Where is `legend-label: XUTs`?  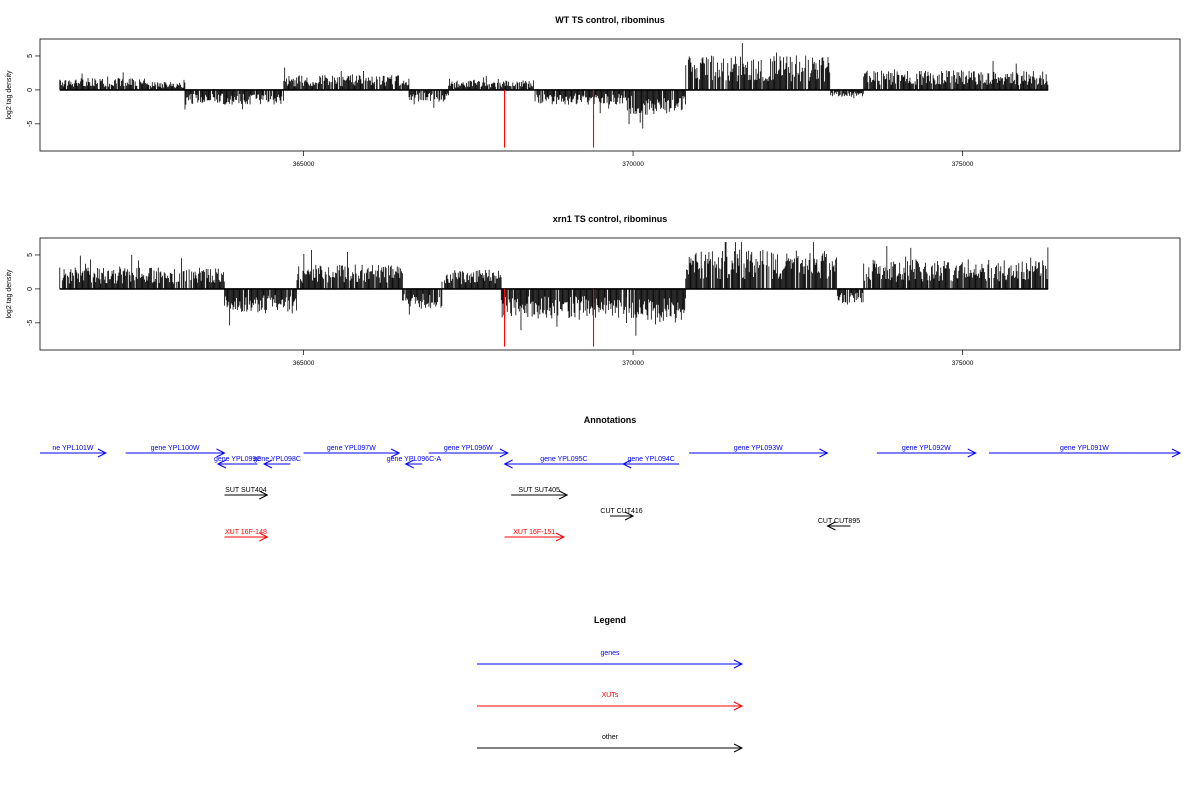
legend-label: XUTs is located at coordinates (610, 695).